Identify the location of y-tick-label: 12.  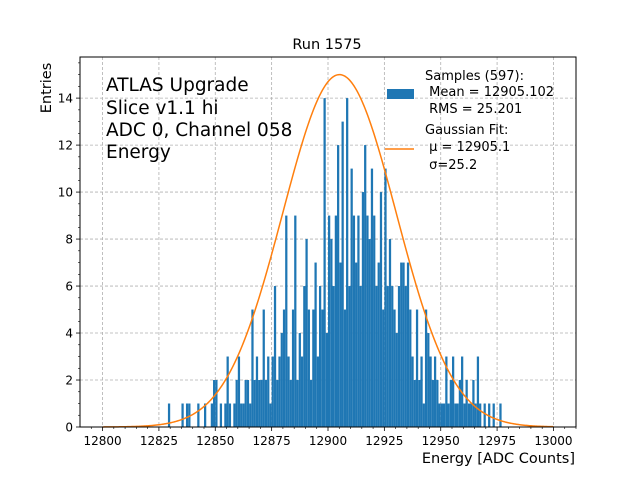
(65, 146).